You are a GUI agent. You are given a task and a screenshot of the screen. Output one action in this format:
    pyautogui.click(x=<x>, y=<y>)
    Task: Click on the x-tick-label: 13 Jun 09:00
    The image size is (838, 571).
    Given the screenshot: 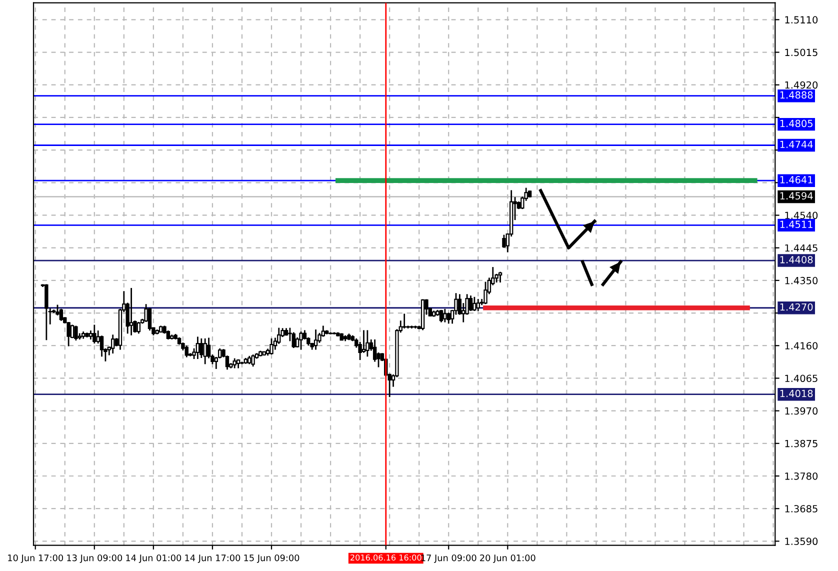 What is the action you would take?
    pyautogui.click(x=94, y=558)
    